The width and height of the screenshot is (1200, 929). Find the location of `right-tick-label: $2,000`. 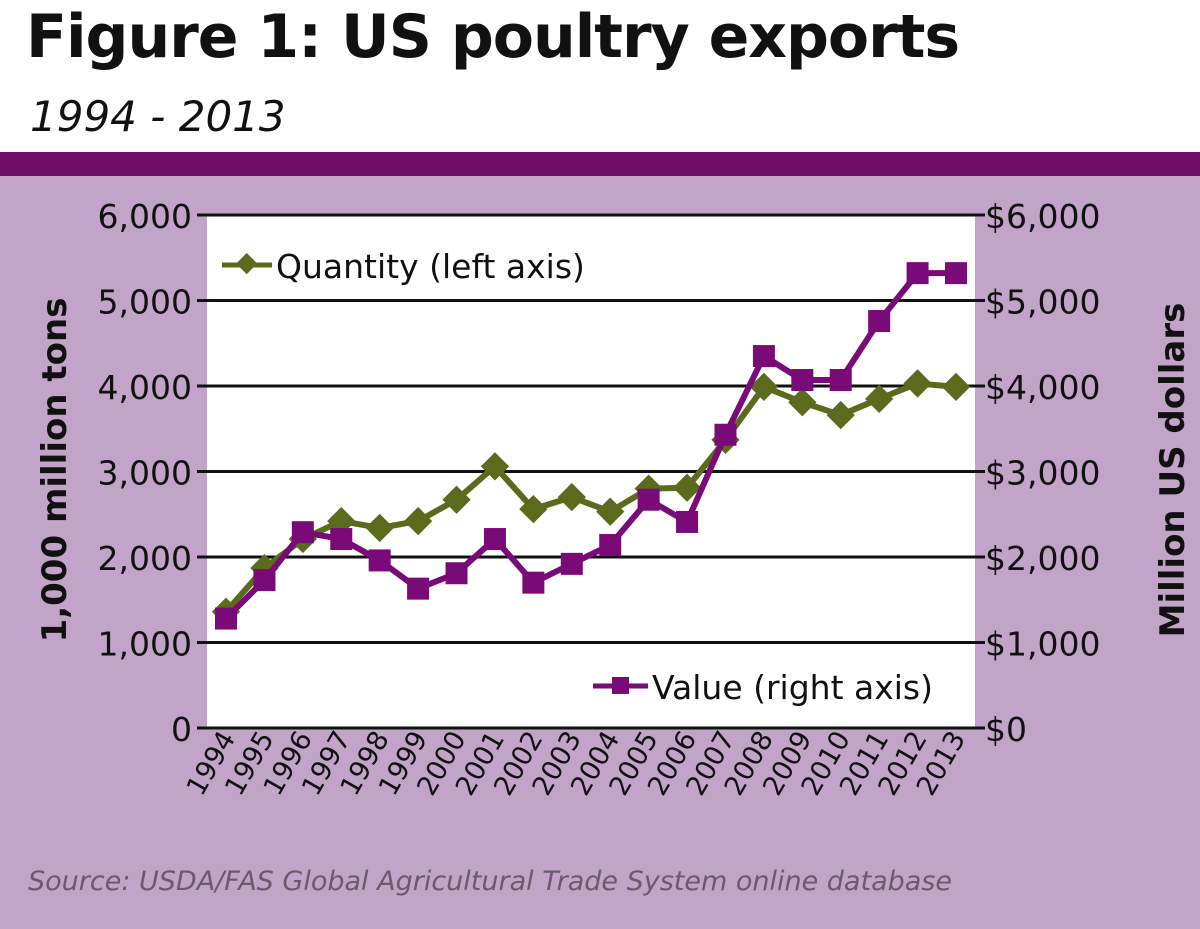

right-tick-label: $2,000 is located at coordinates (1042, 558).